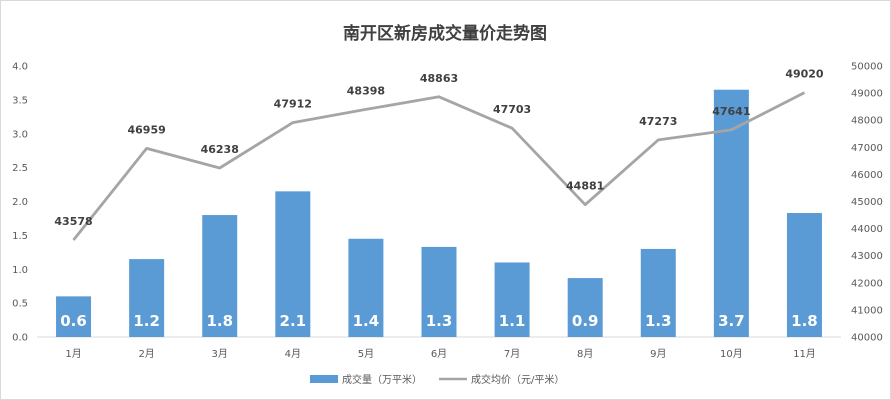 This screenshot has height=400, width=891. I want to click on bar-data-label: 1.4, so click(366, 321).